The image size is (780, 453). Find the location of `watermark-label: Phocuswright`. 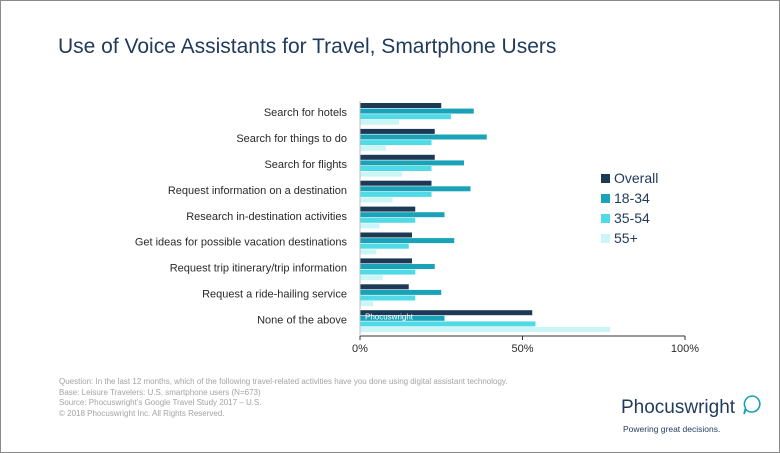

watermark-label: Phocuswright is located at coordinates (389, 316).